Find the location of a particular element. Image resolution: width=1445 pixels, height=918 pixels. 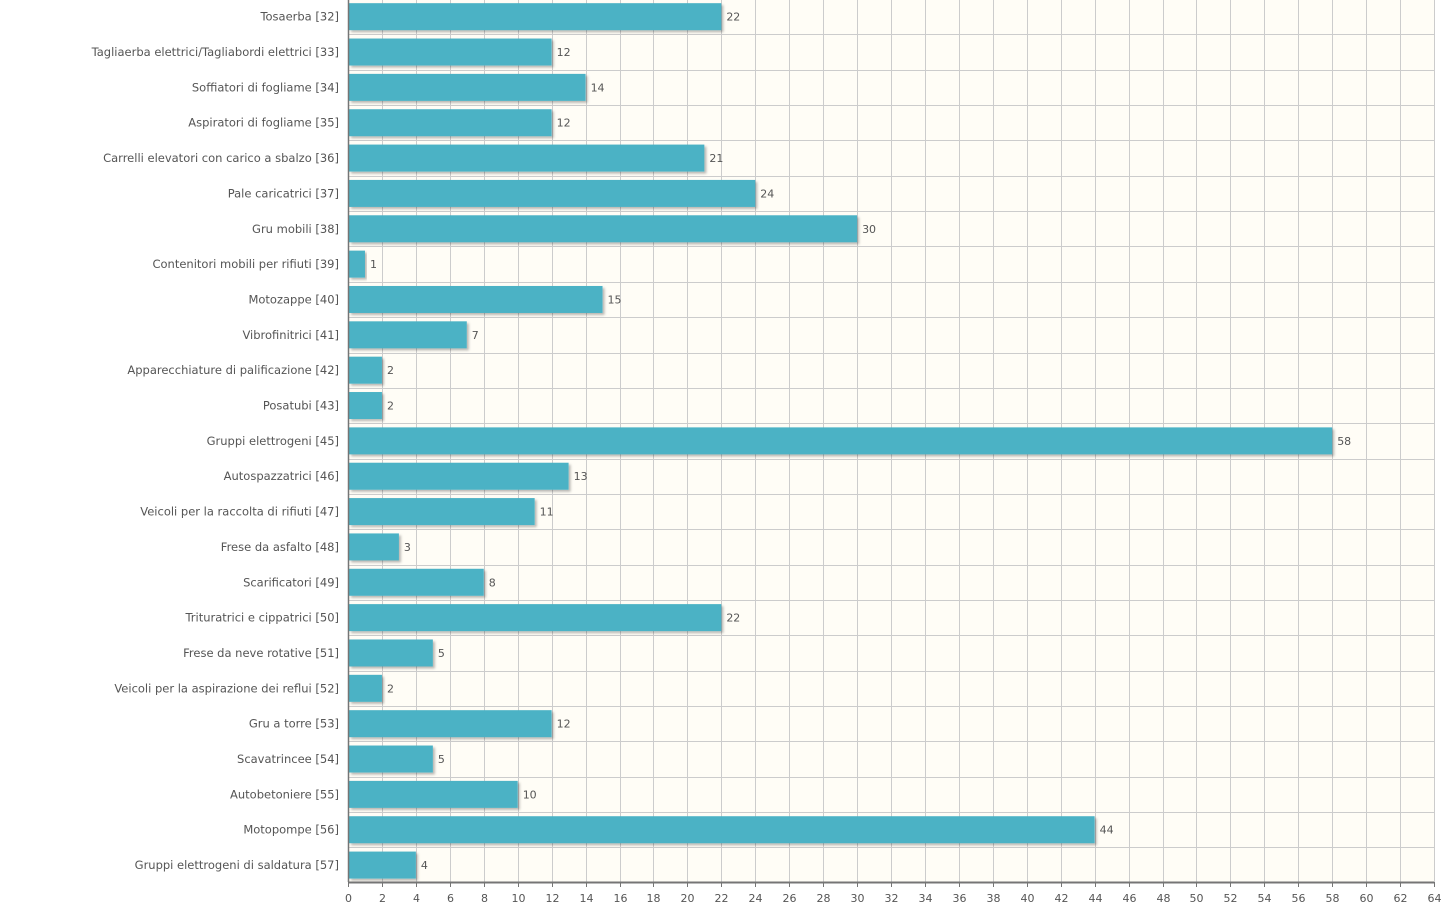

category-label: Gru mobili [38] is located at coordinates (295, 229).